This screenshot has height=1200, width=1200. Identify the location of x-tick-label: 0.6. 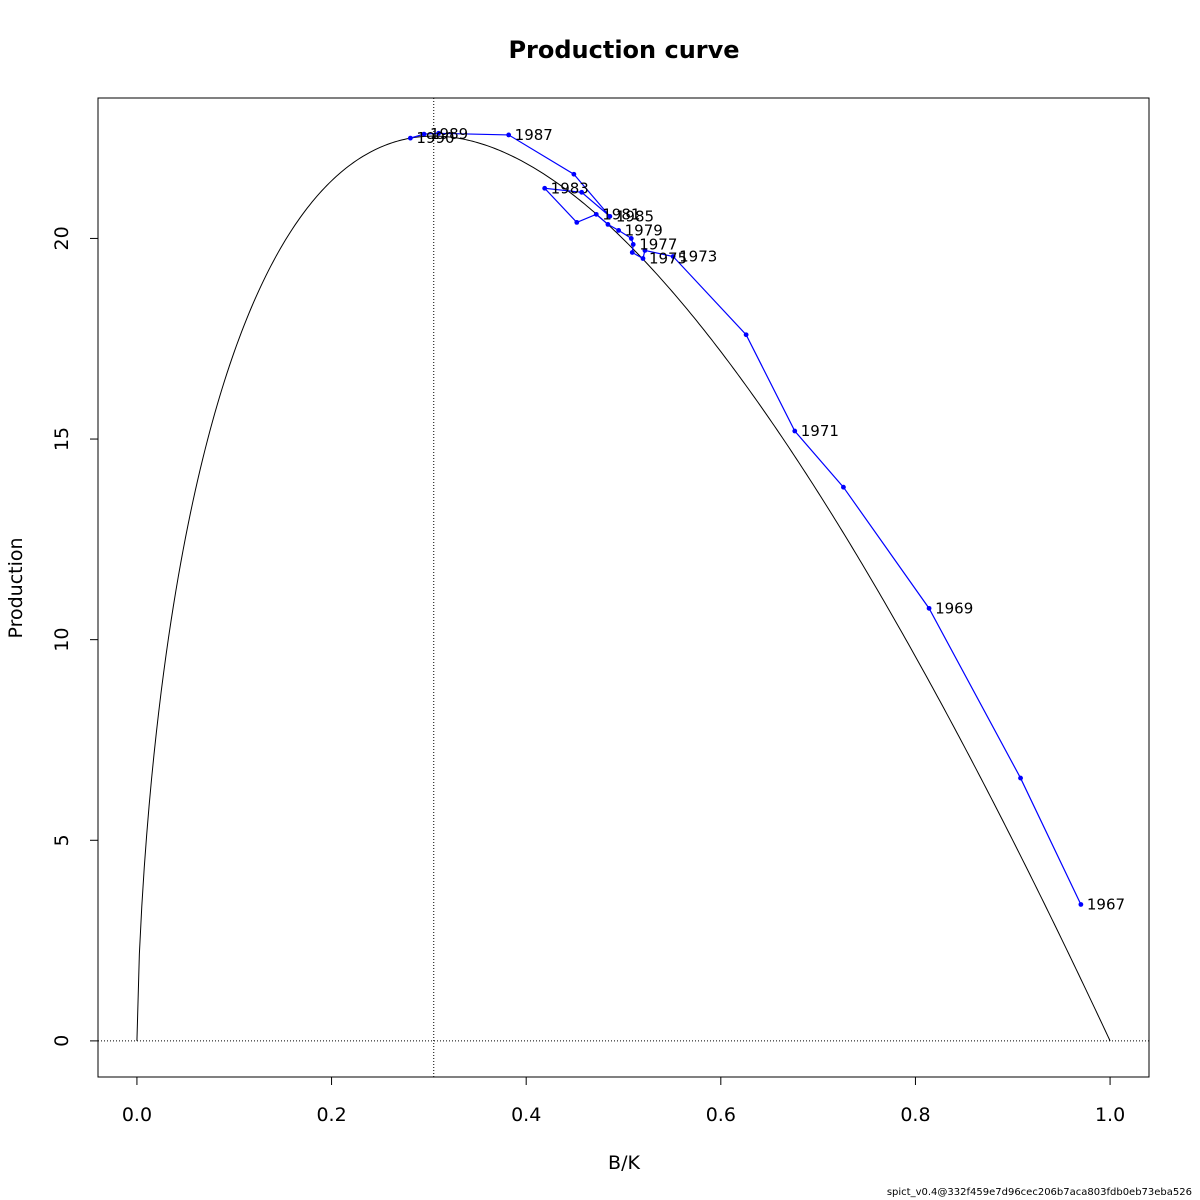
(721, 1115).